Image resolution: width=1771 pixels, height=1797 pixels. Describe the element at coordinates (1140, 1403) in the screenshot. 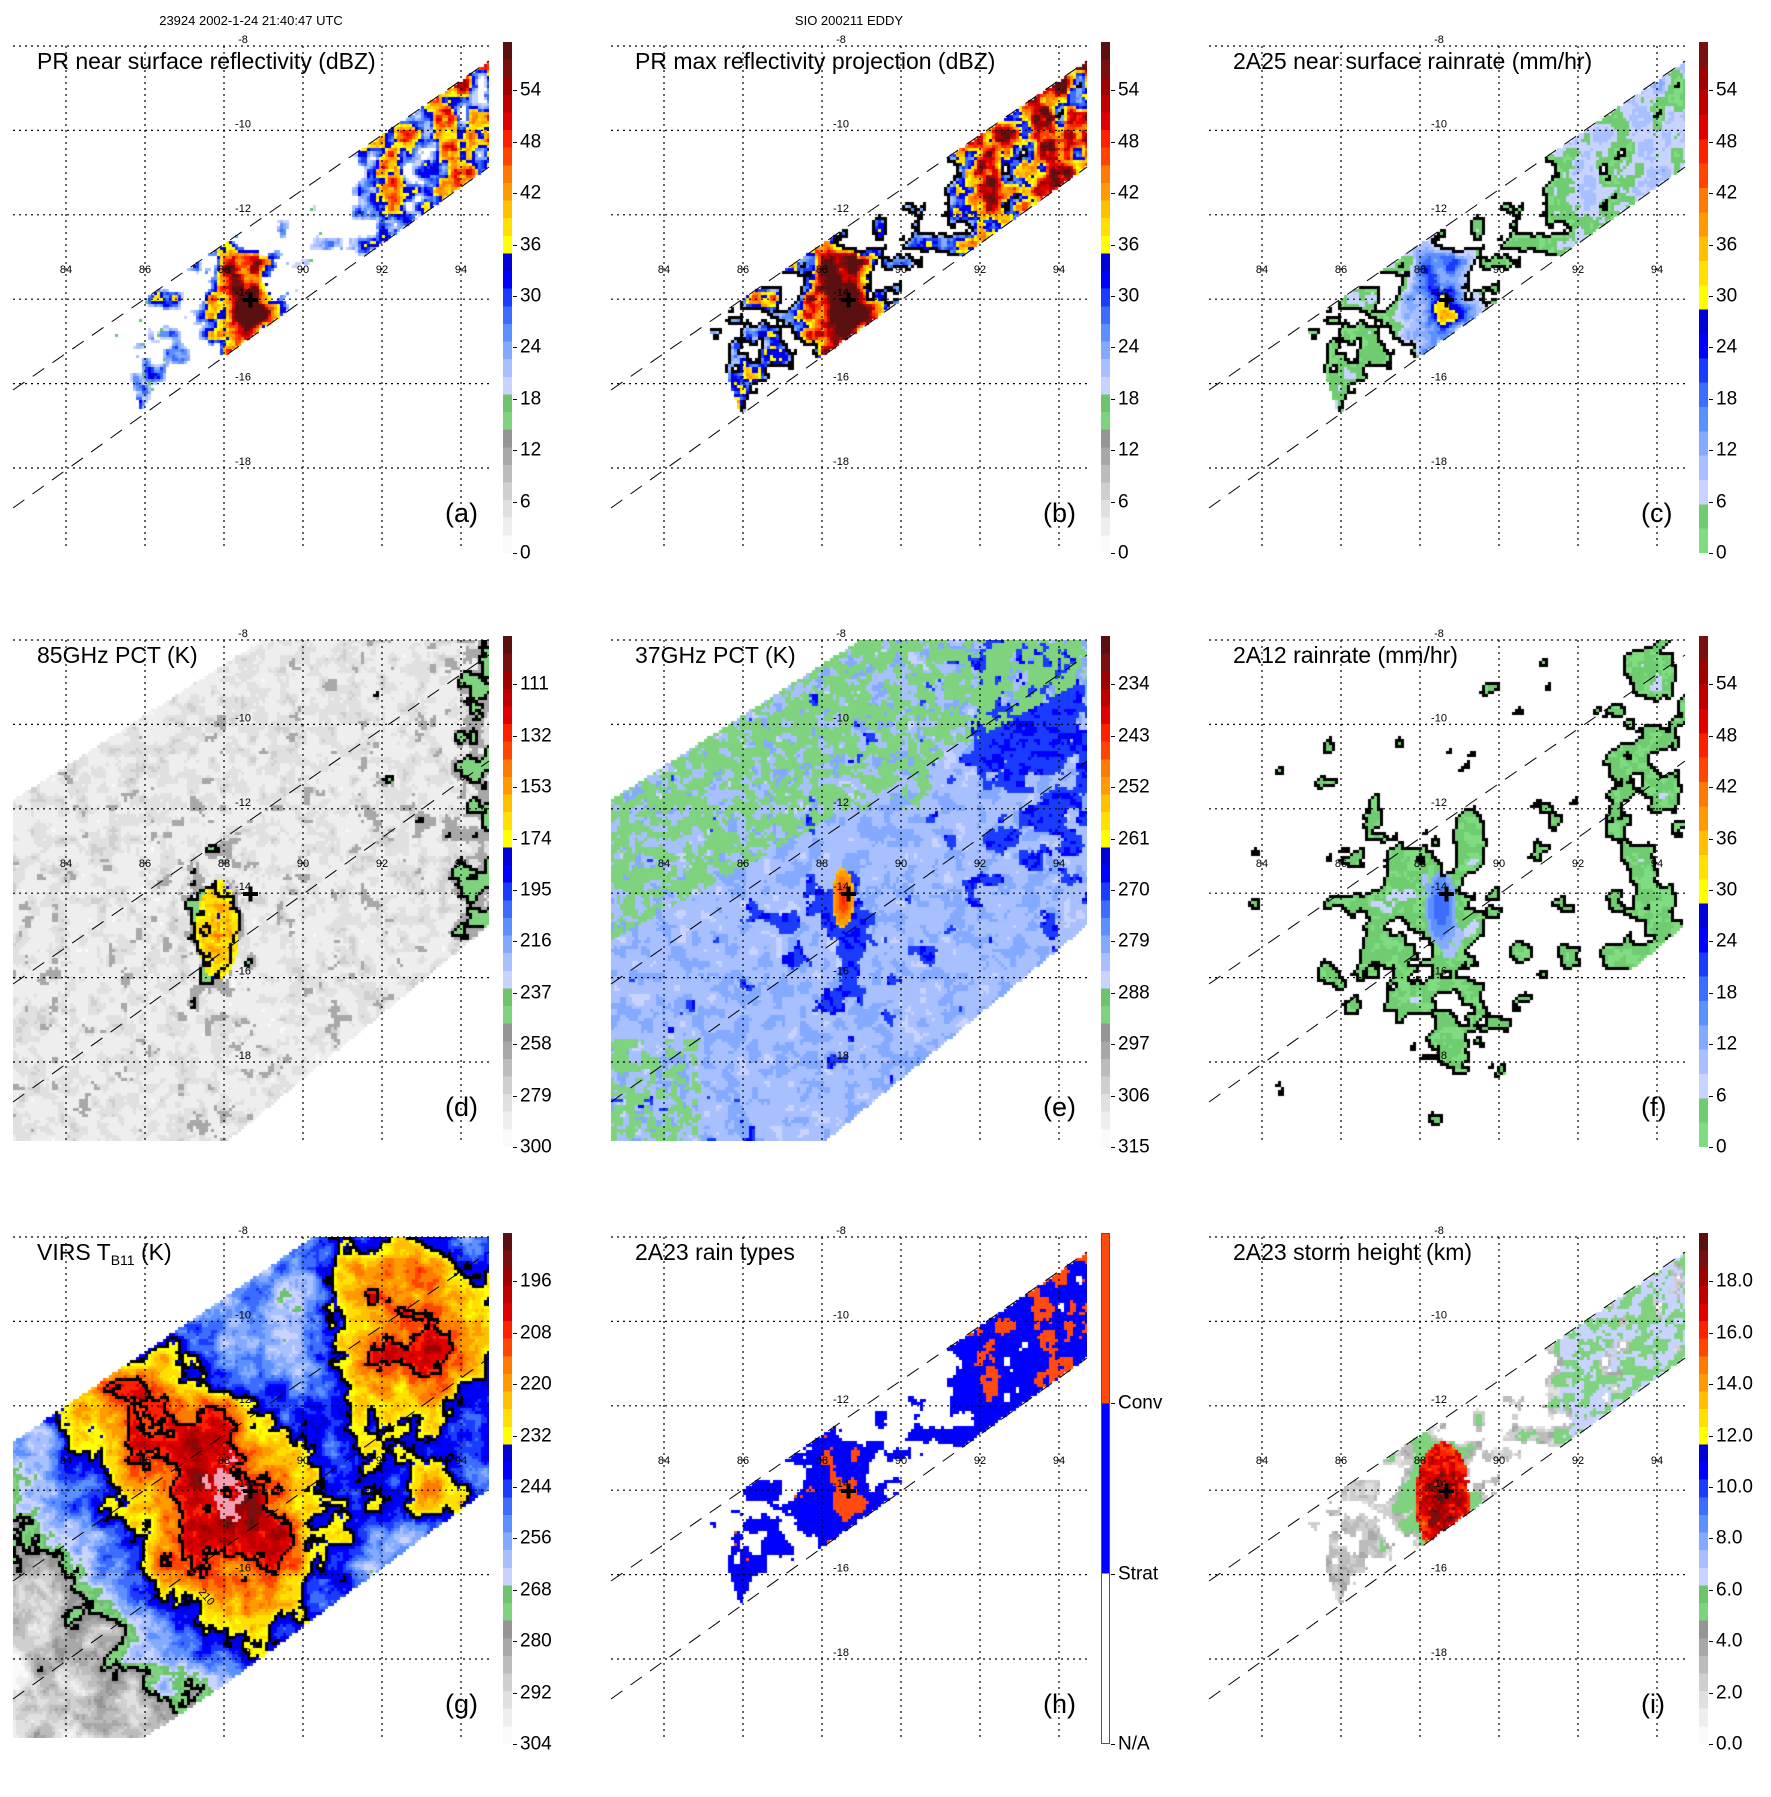

I see `colorbar-label: Conv` at that location.